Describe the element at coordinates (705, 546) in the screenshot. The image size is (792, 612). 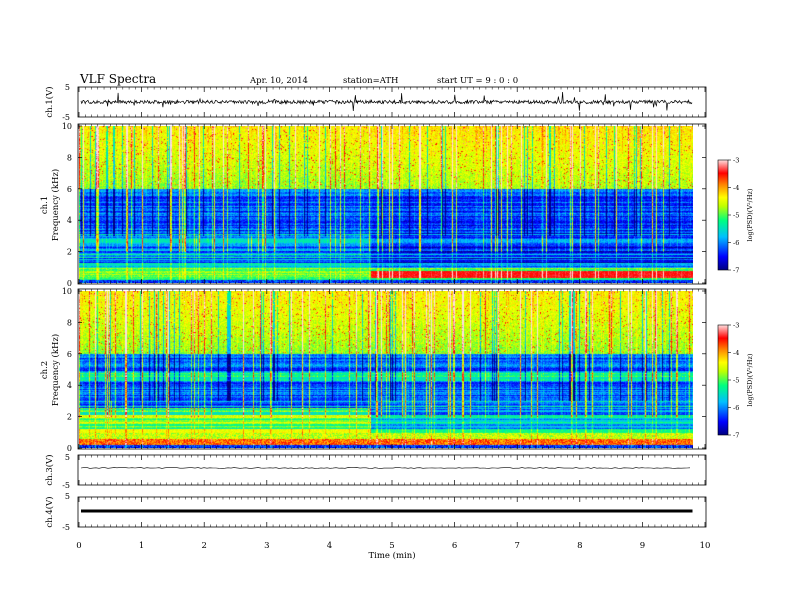
I see `time-axis-tick-label: 10` at that location.